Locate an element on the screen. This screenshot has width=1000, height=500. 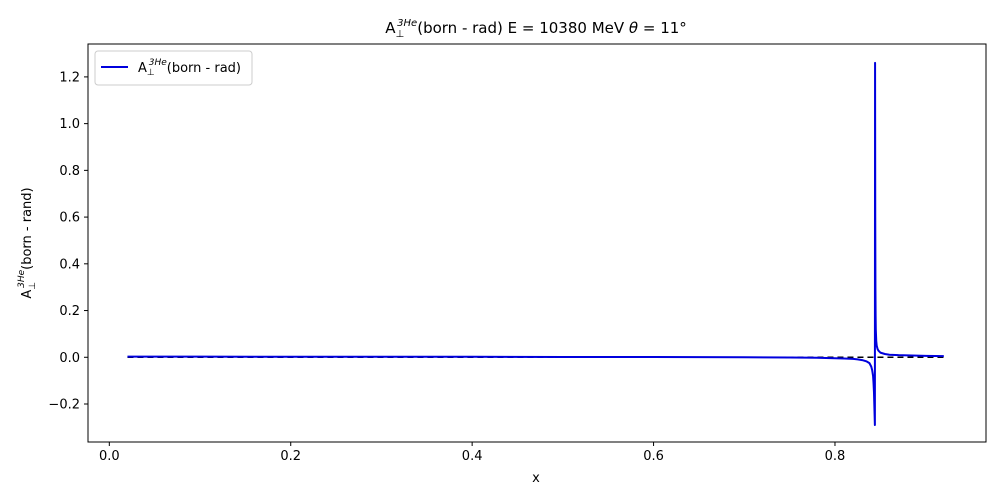
legend-rest: (born - rad) is located at coordinates (204, 68).